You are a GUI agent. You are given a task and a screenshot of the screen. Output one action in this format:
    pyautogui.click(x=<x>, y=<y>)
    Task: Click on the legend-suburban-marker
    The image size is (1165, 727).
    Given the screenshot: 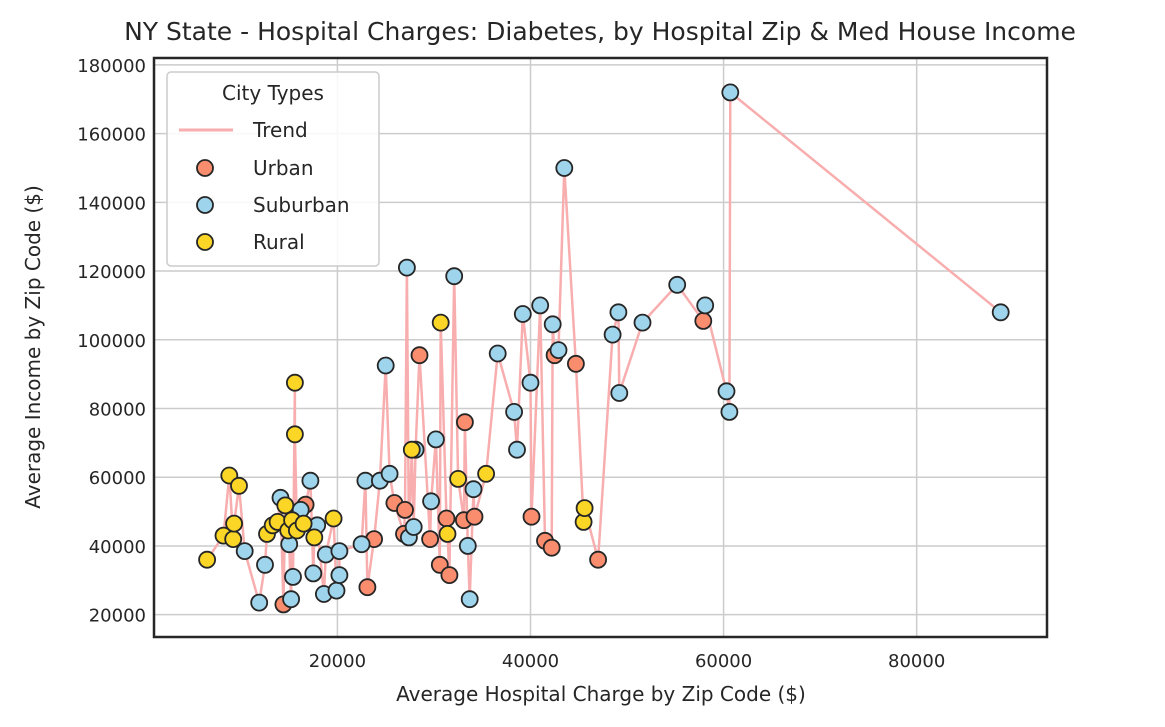 What is the action you would take?
    pyautogui.click(x=205, y=205)
    